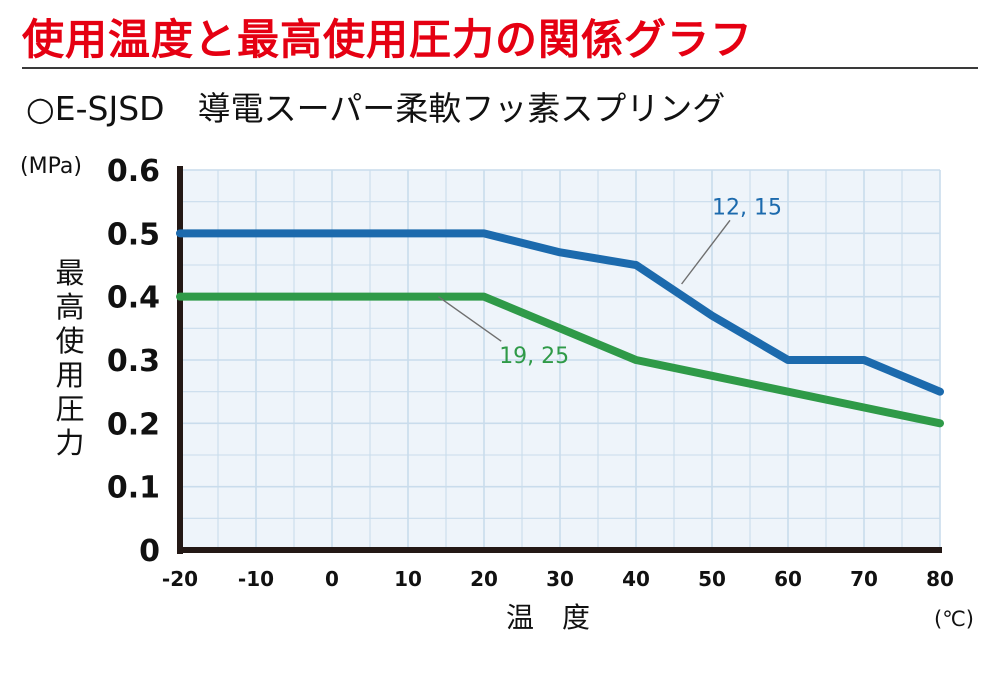  Describe the element at coordinates (133, 424) in the screenshot. I see `y-tick-label: 0.2` at that location.